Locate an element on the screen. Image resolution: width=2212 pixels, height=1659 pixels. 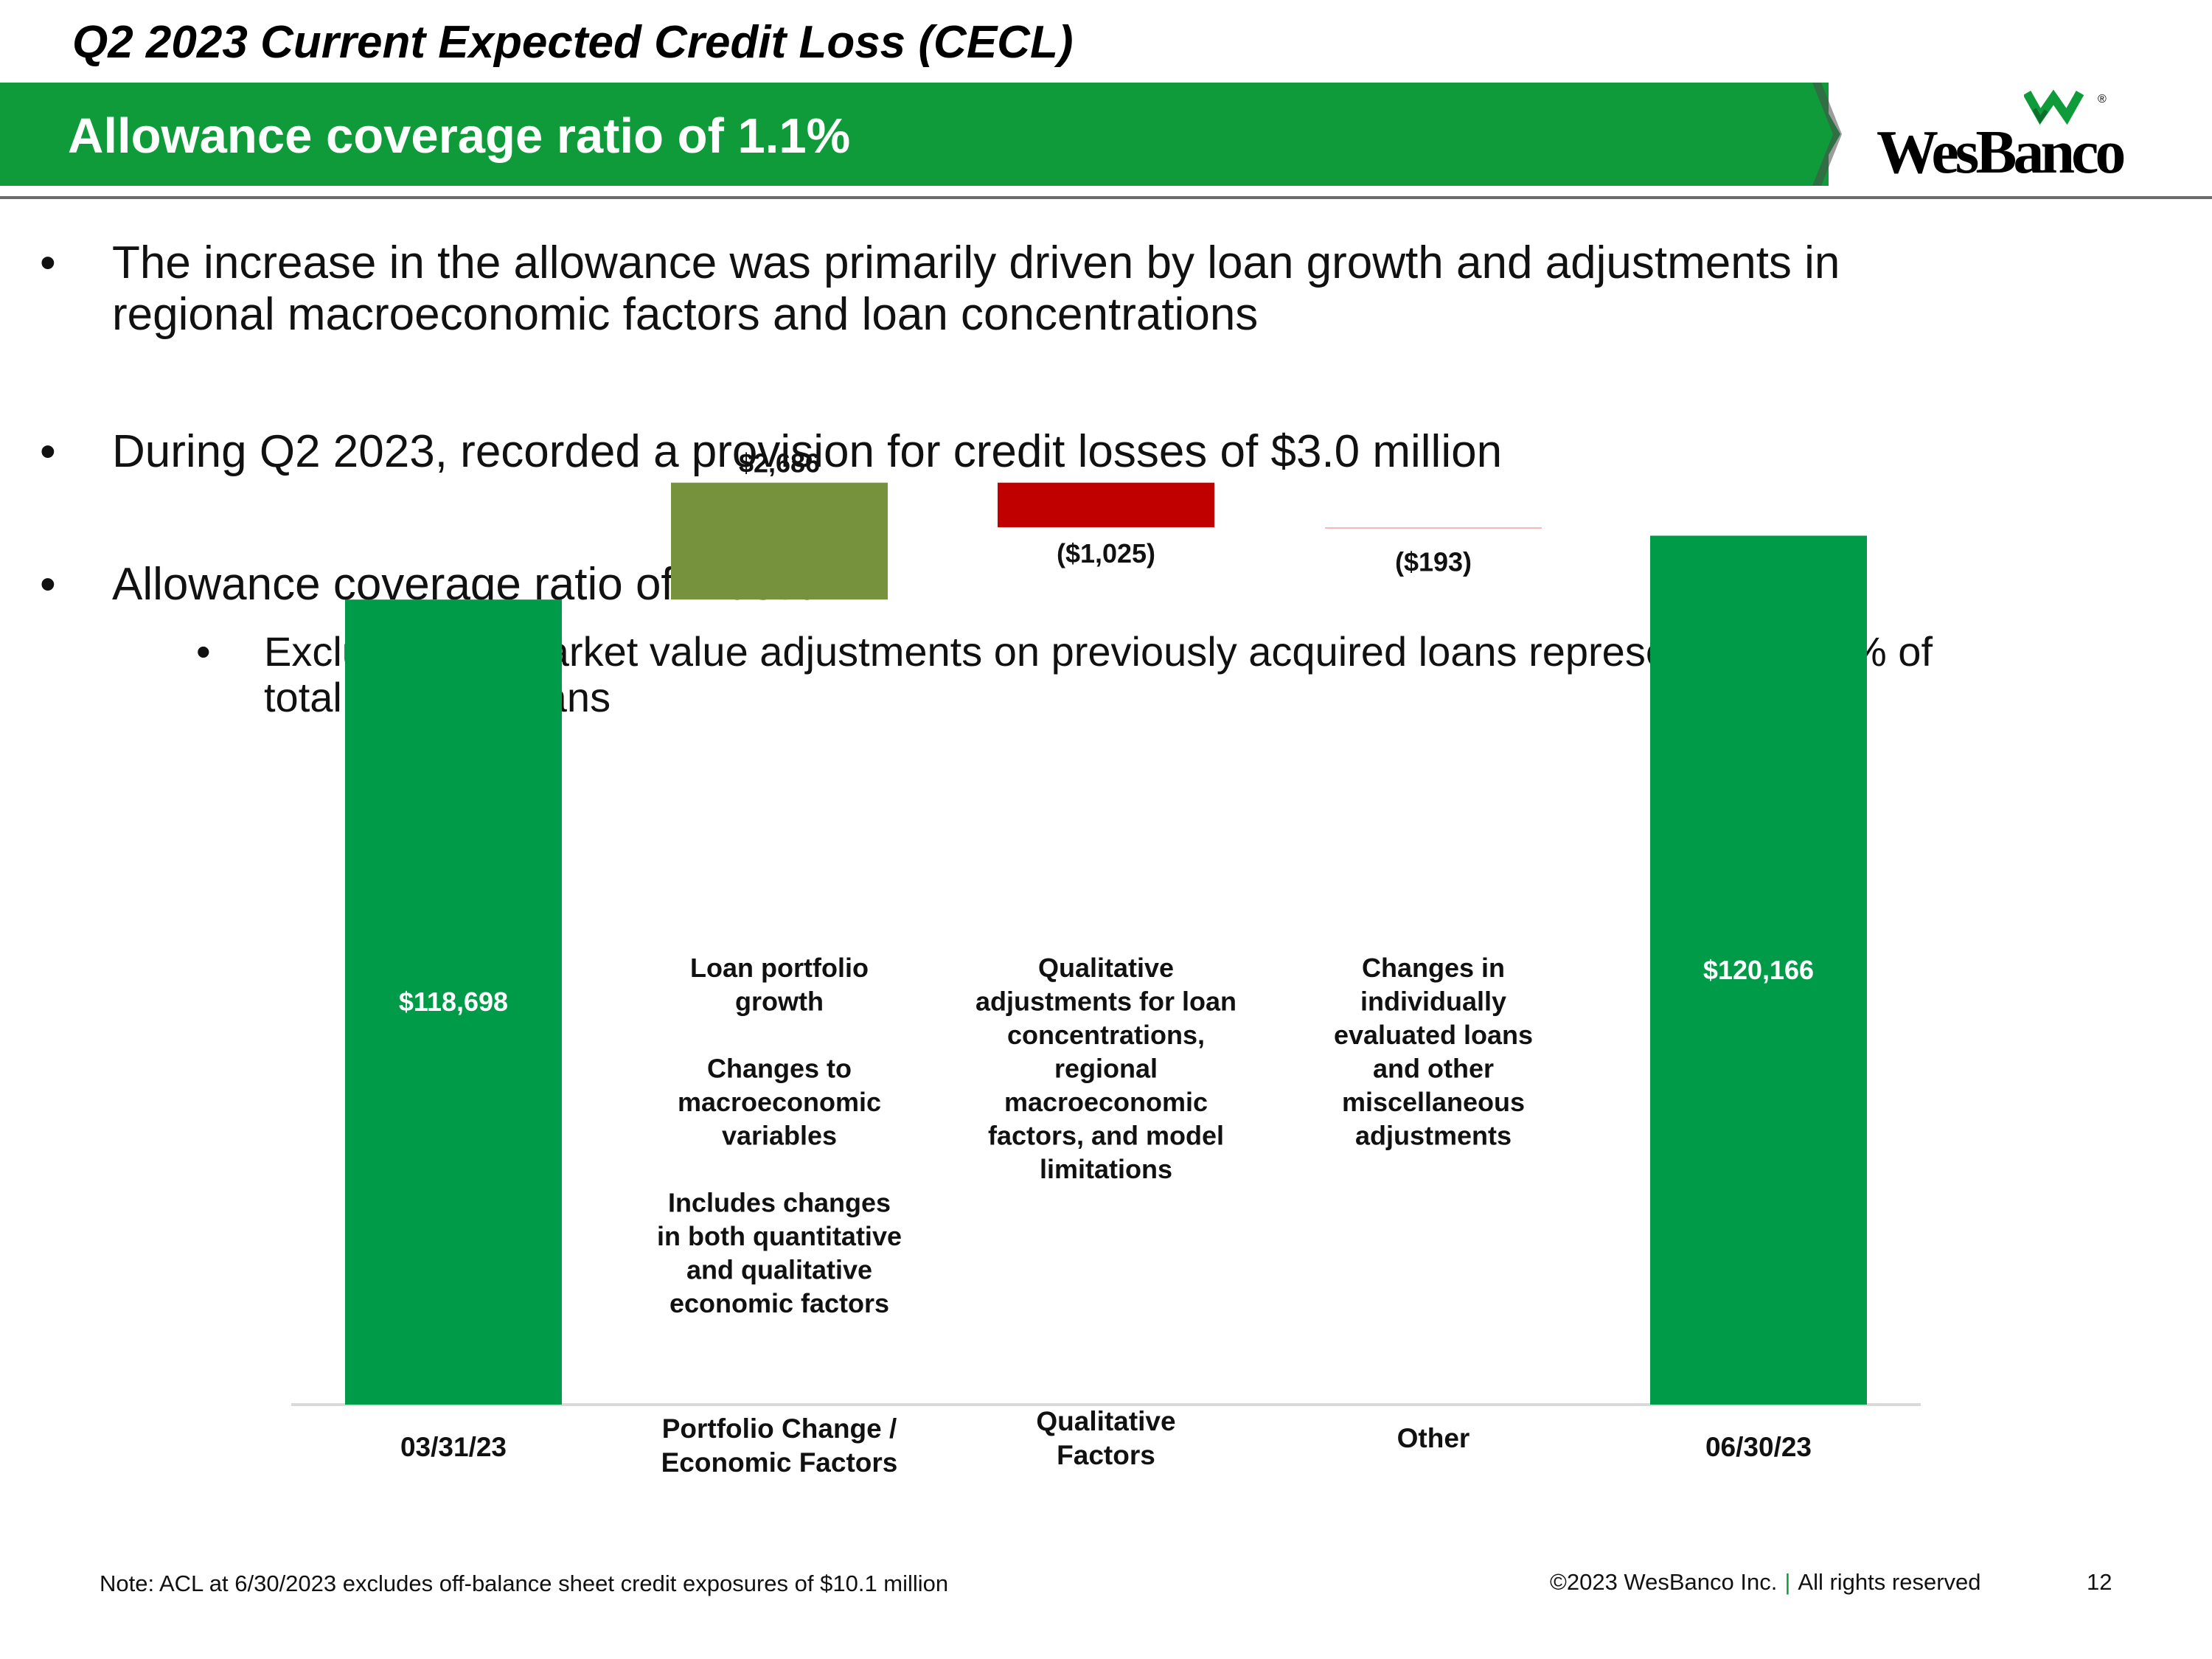
wesbanco-logo: ® WesBanco is located at coordinates (2007, 137).